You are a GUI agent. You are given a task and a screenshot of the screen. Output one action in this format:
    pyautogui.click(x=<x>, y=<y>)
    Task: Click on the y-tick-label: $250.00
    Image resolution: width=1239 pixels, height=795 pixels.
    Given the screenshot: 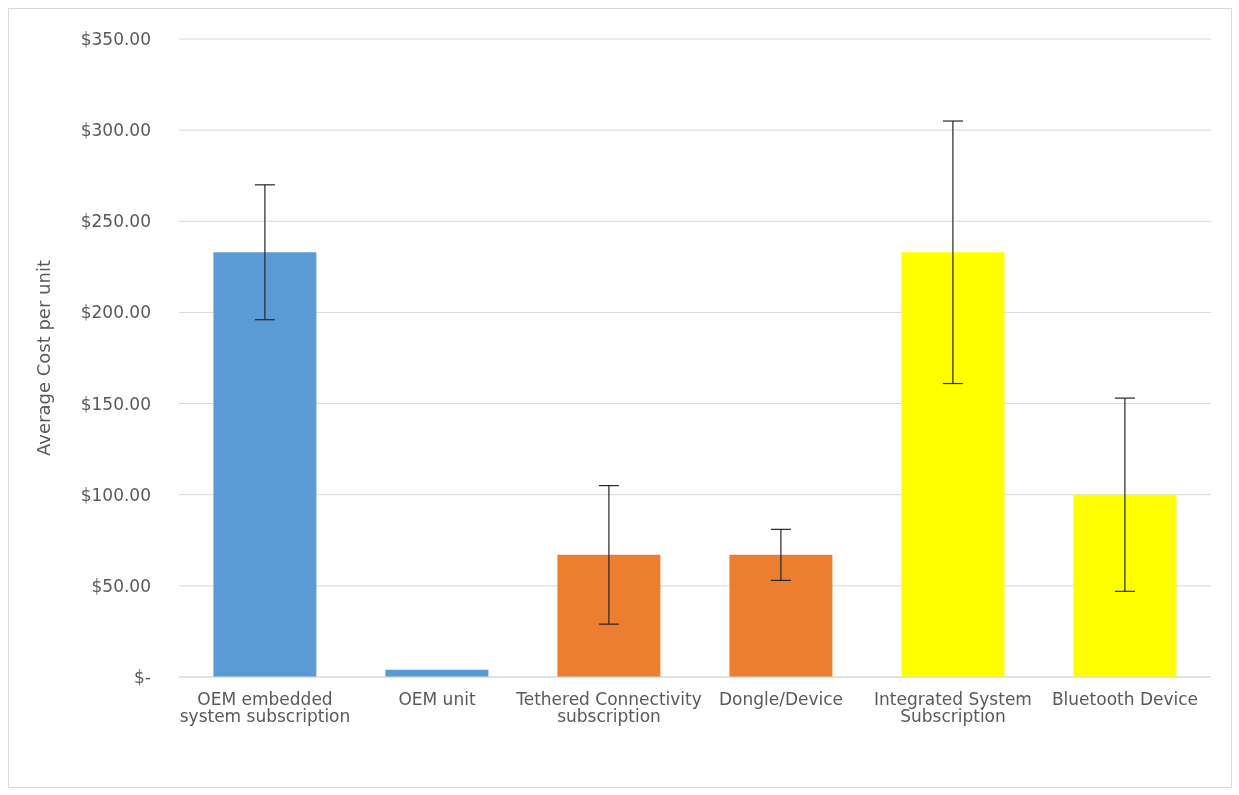 What is the action you would take?
    pyautogui.click(x=115, y=221)
    